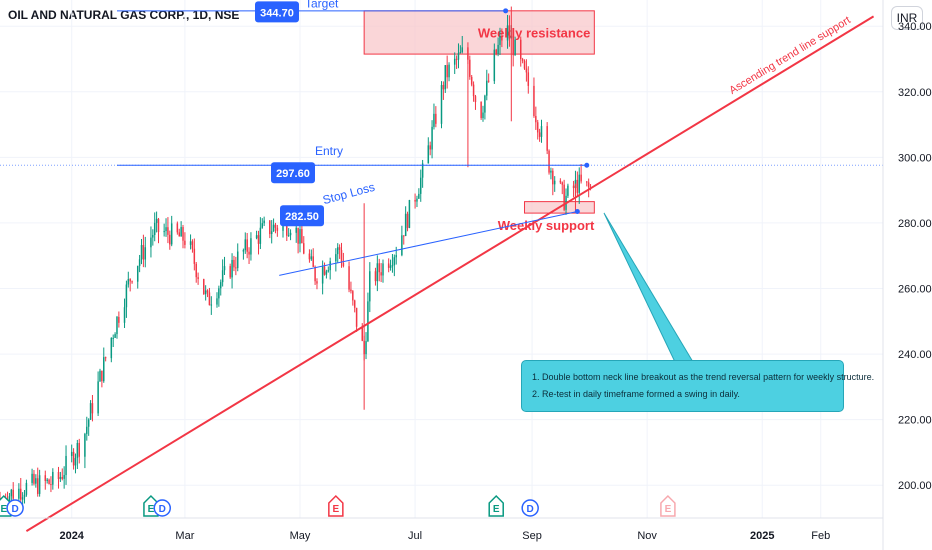 The image size is (932, 550). What do you see at coordinates (907, 18) in the screenshot?
I see `currency-button: INR` at bounding box center [907, 18].